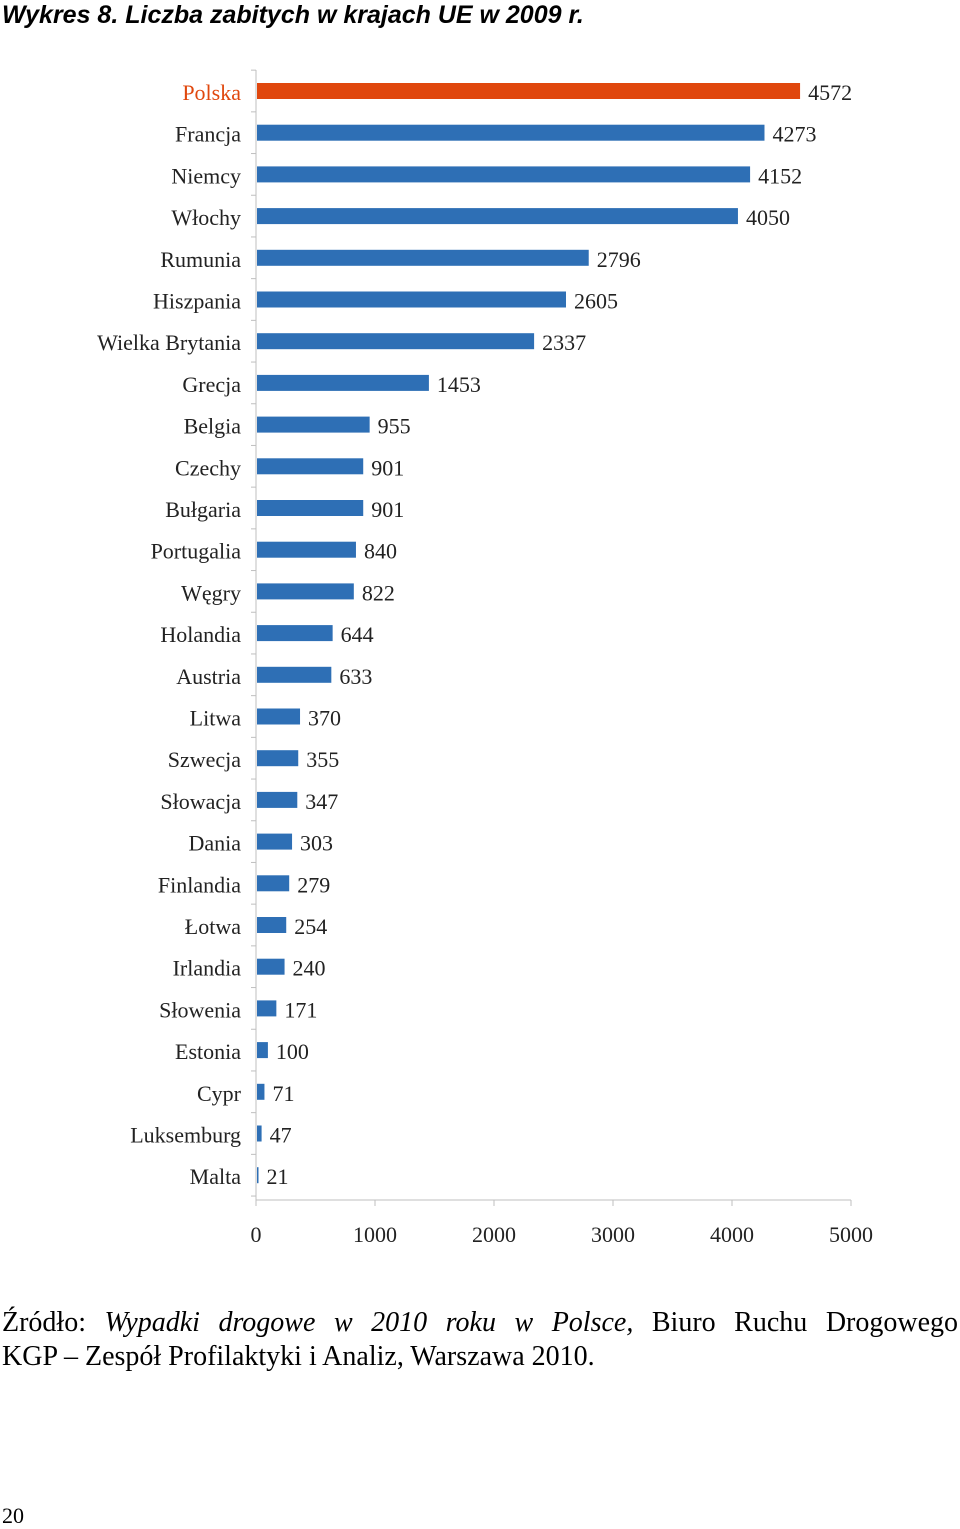 The width and height of the screenshot is (960, 1529). What do you see at coordinates (208, 676) in the screenshot?
I see `category-label: Austria` at bounding box center [208, 676].